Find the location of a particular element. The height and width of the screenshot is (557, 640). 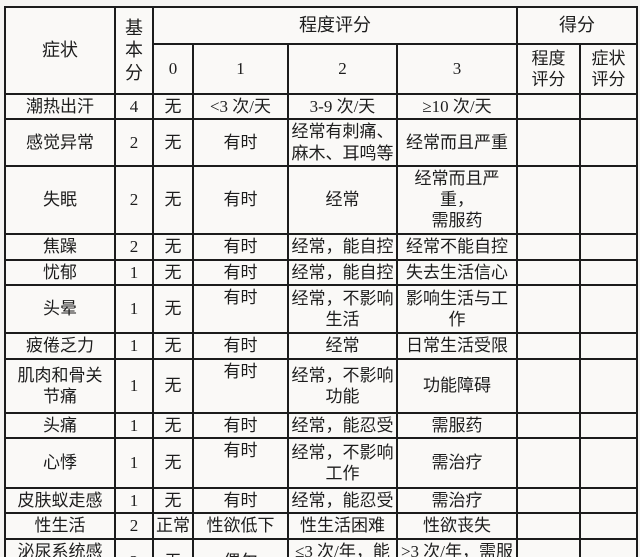

level-3-cell: ≥10 次/天 is located at coordinates (457, 106).